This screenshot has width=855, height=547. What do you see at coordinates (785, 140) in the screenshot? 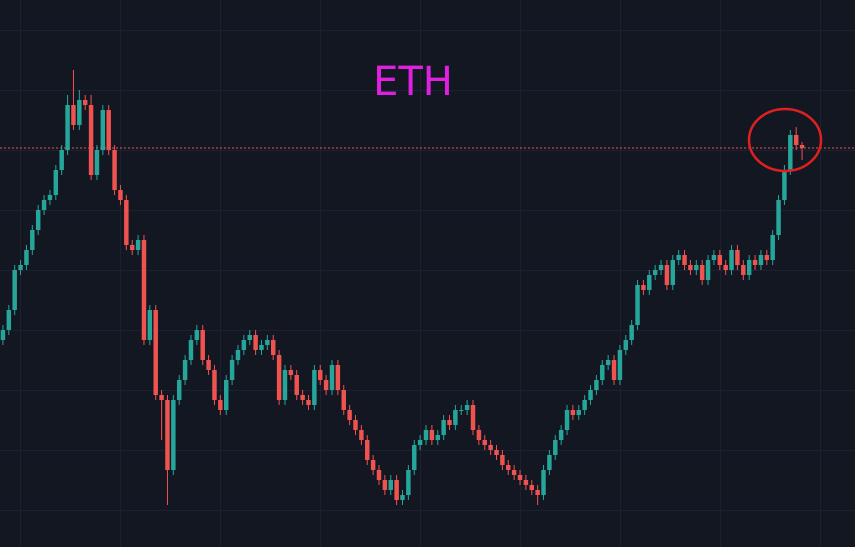
I see `highlight-circle` at bounding box center [785, 140].